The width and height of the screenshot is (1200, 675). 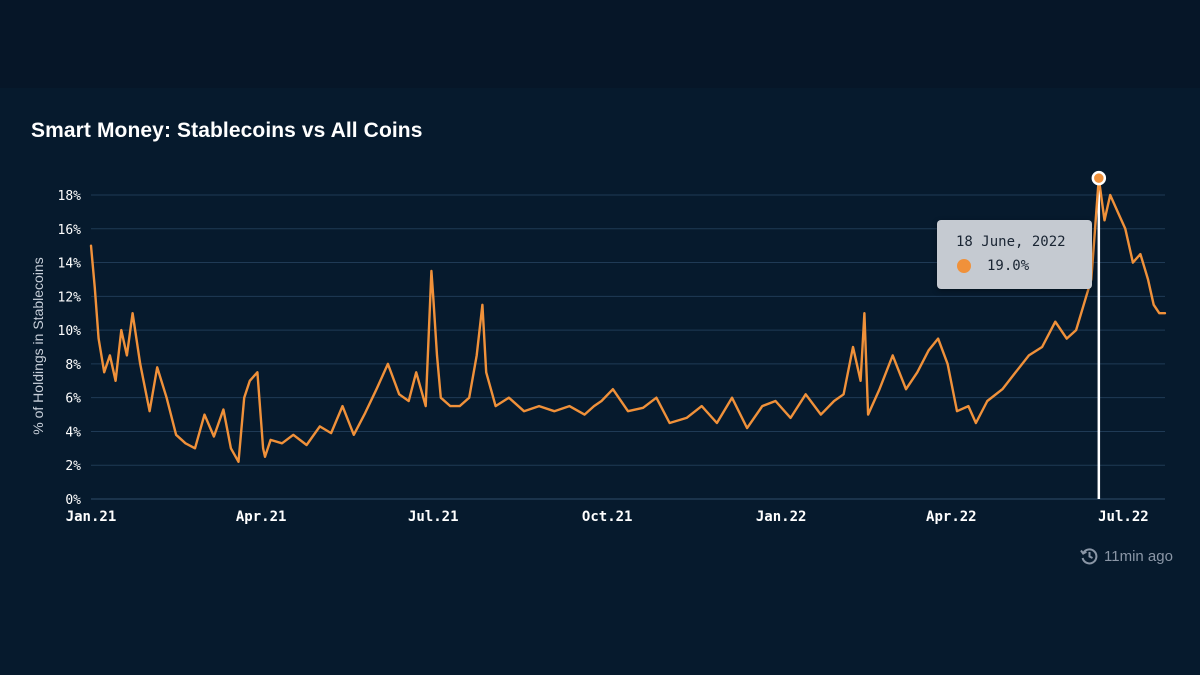 I want to click on y-tick-label: 4%, so click(x=73, y=432).